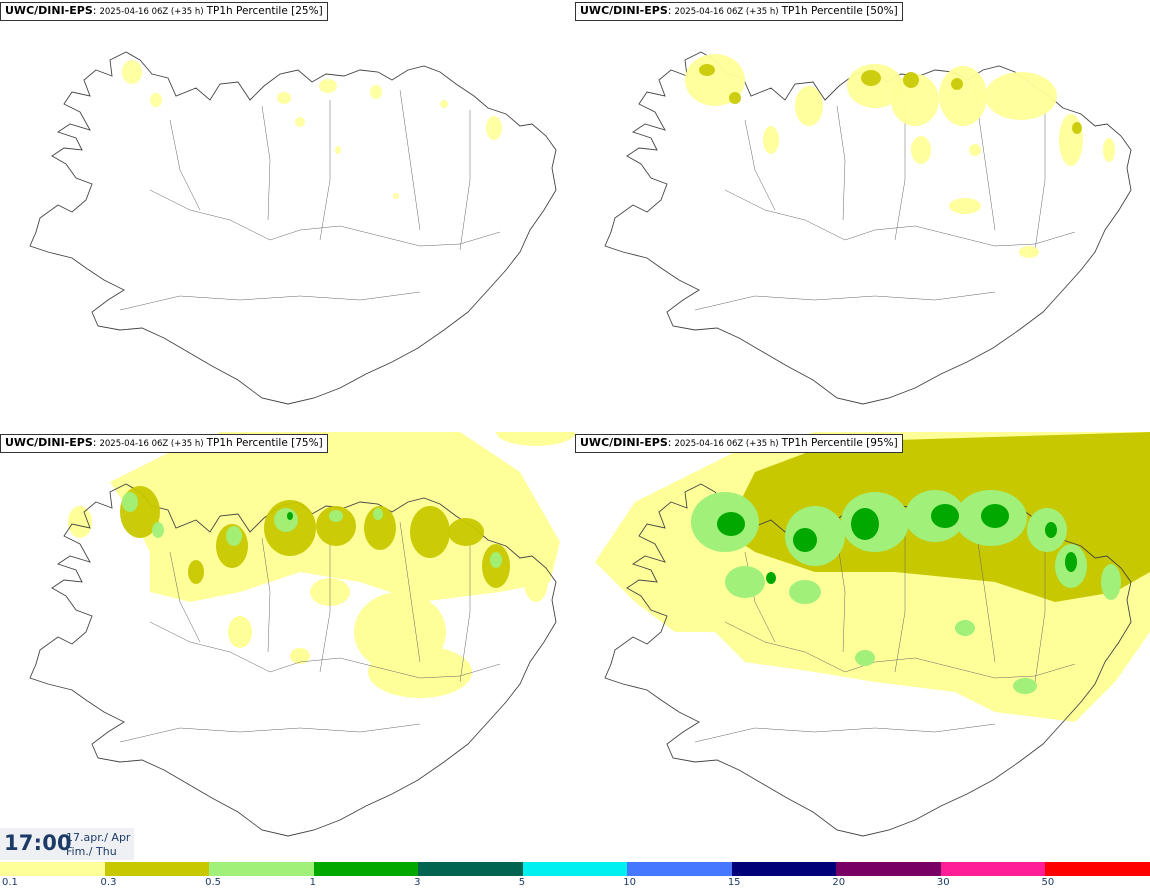 The image size is (1150, 891). I want to click on parameter: TP1h Percentile [50%], so click(839, 11).